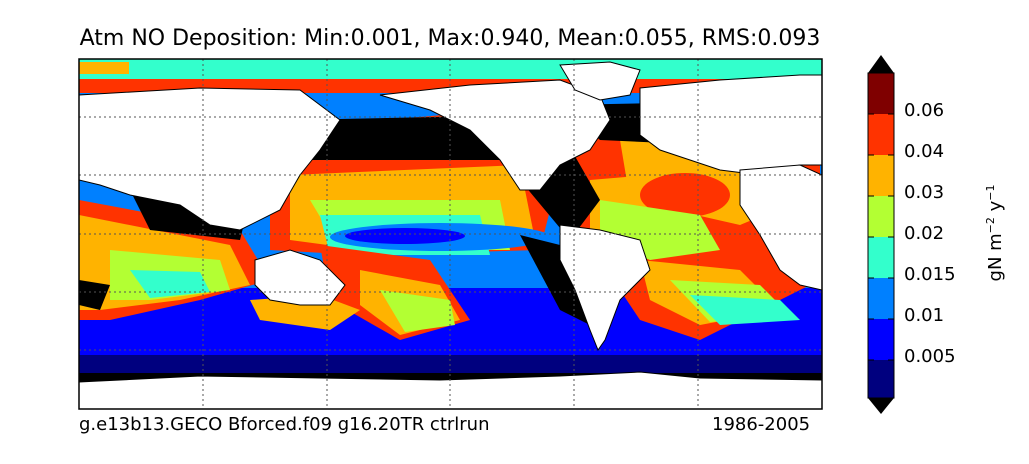  I want to click on caption-right: 1986-2005, so click(761, 424).